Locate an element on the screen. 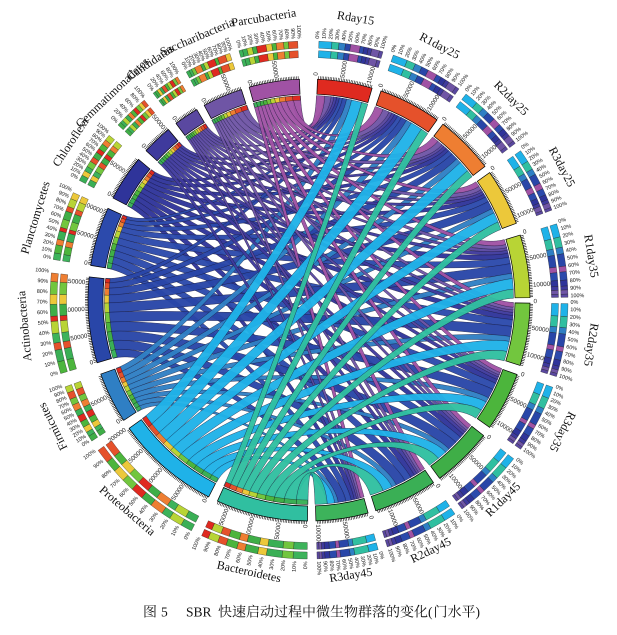 This screenshot has width=617, height=635. svg-text: SBR is located at coordinates (199, 612).